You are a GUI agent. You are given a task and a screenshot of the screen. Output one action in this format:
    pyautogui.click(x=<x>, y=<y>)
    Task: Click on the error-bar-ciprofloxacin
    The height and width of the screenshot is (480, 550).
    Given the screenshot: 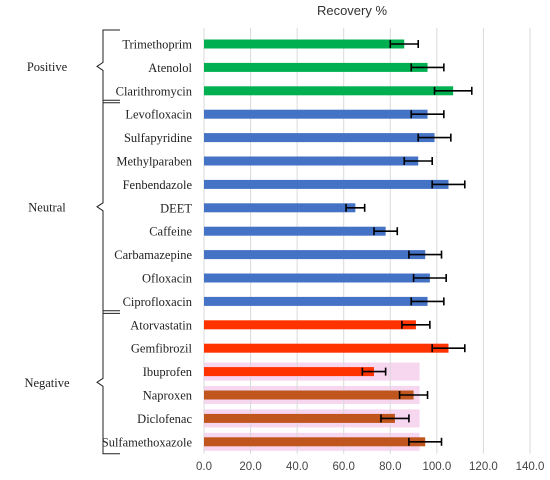 What is the action you would take?
    pyautogui.click(x=427, y=301)
    